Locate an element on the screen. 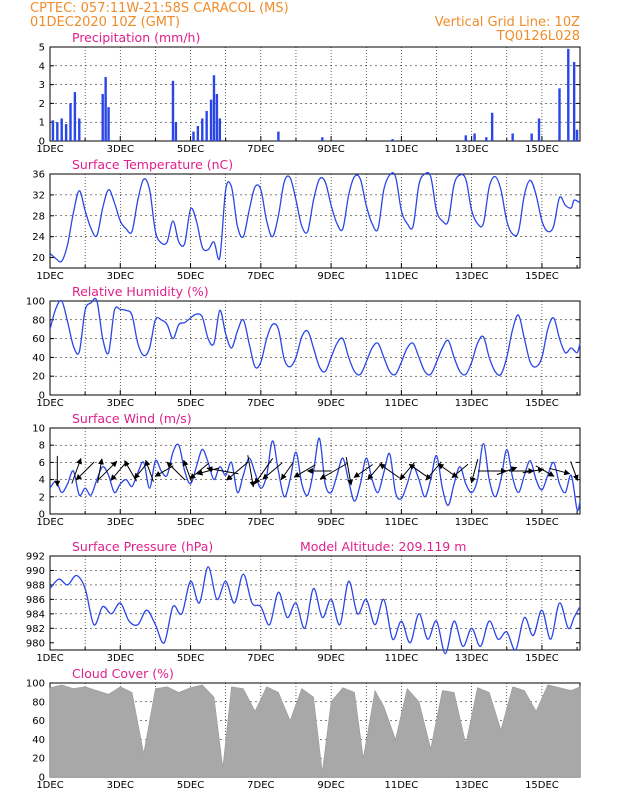 This screenshot has height=800, width=618. rh-xtick-label: 3DEC is located at coordinates (120, 403).